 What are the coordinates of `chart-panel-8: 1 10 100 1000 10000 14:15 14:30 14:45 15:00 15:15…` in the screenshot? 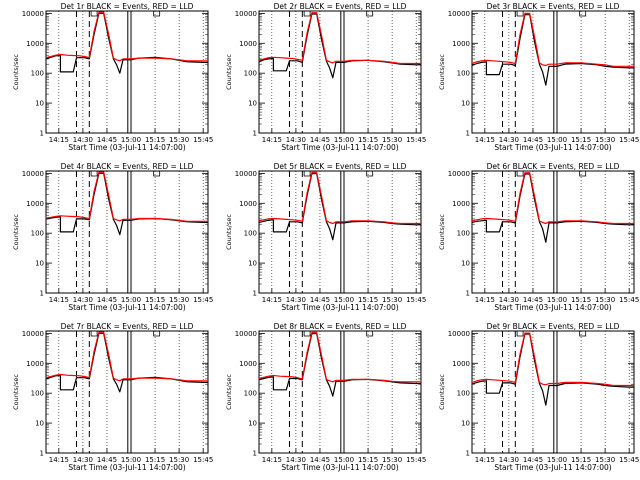 It's located at (325, 397).